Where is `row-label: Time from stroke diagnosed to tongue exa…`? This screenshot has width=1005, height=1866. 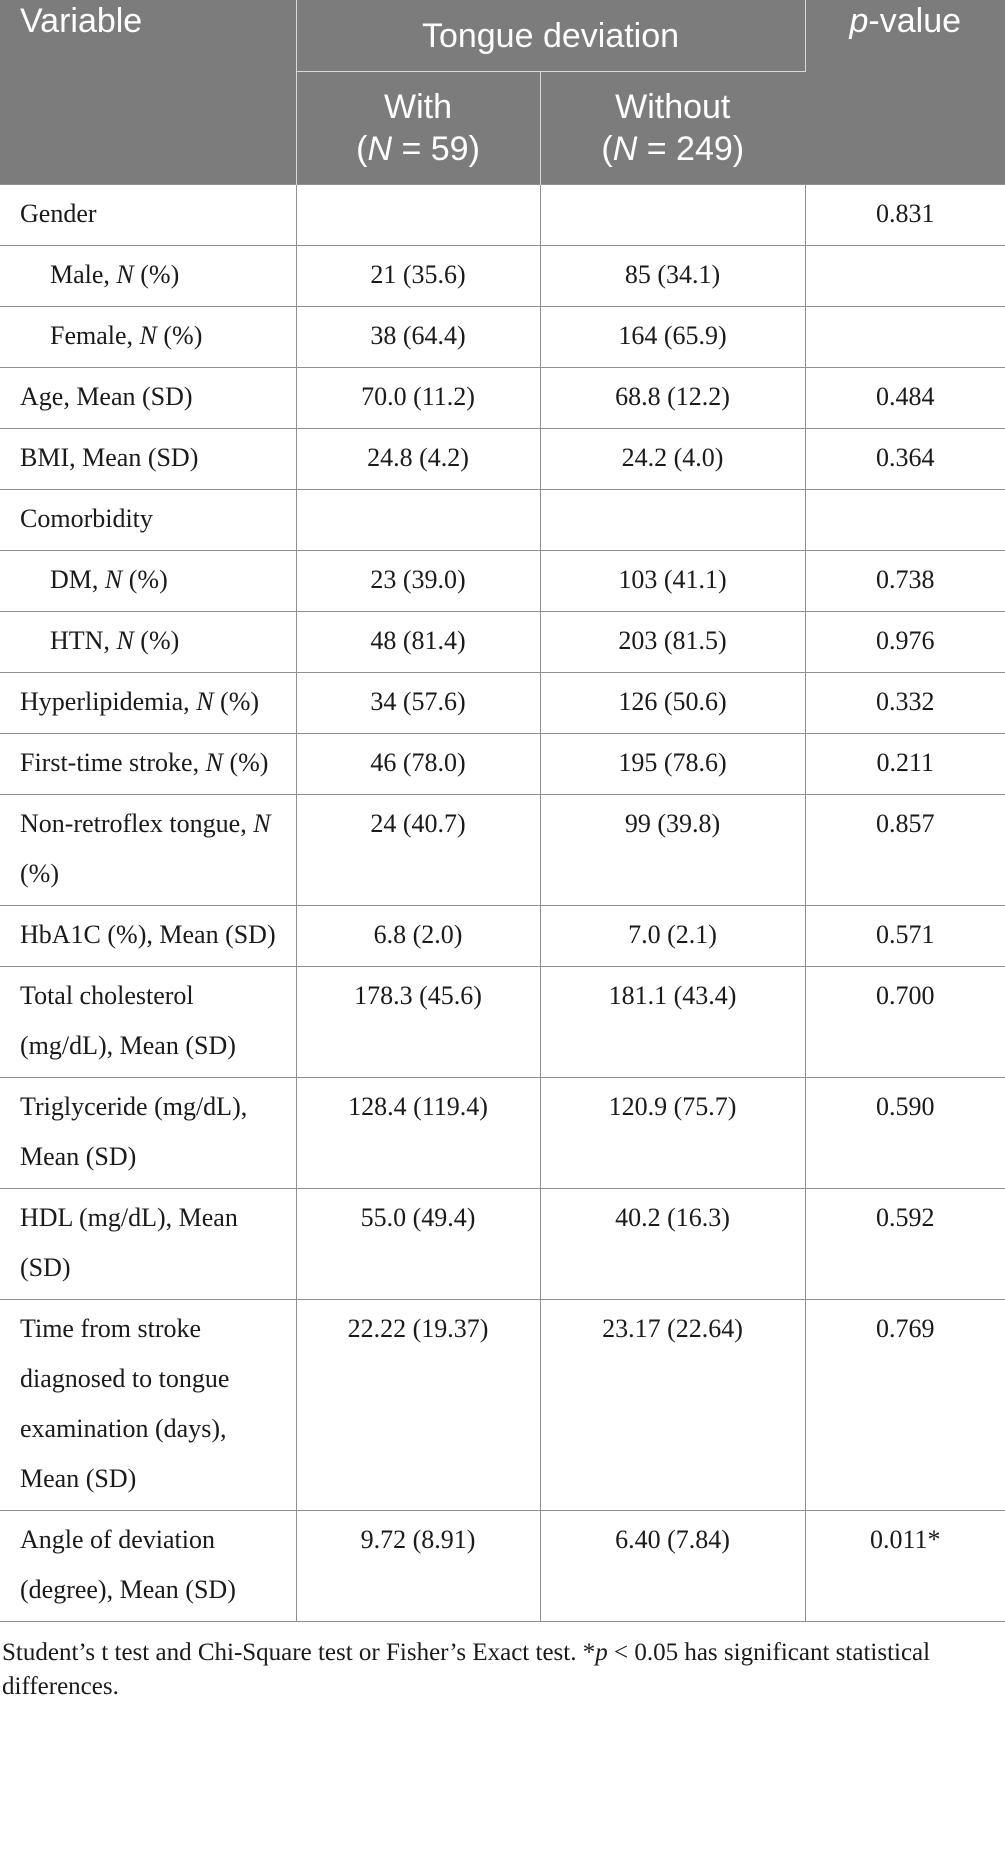 row-label: Time from stroke diagnosed to tongue exa… is located at coordinates (148, 1405).